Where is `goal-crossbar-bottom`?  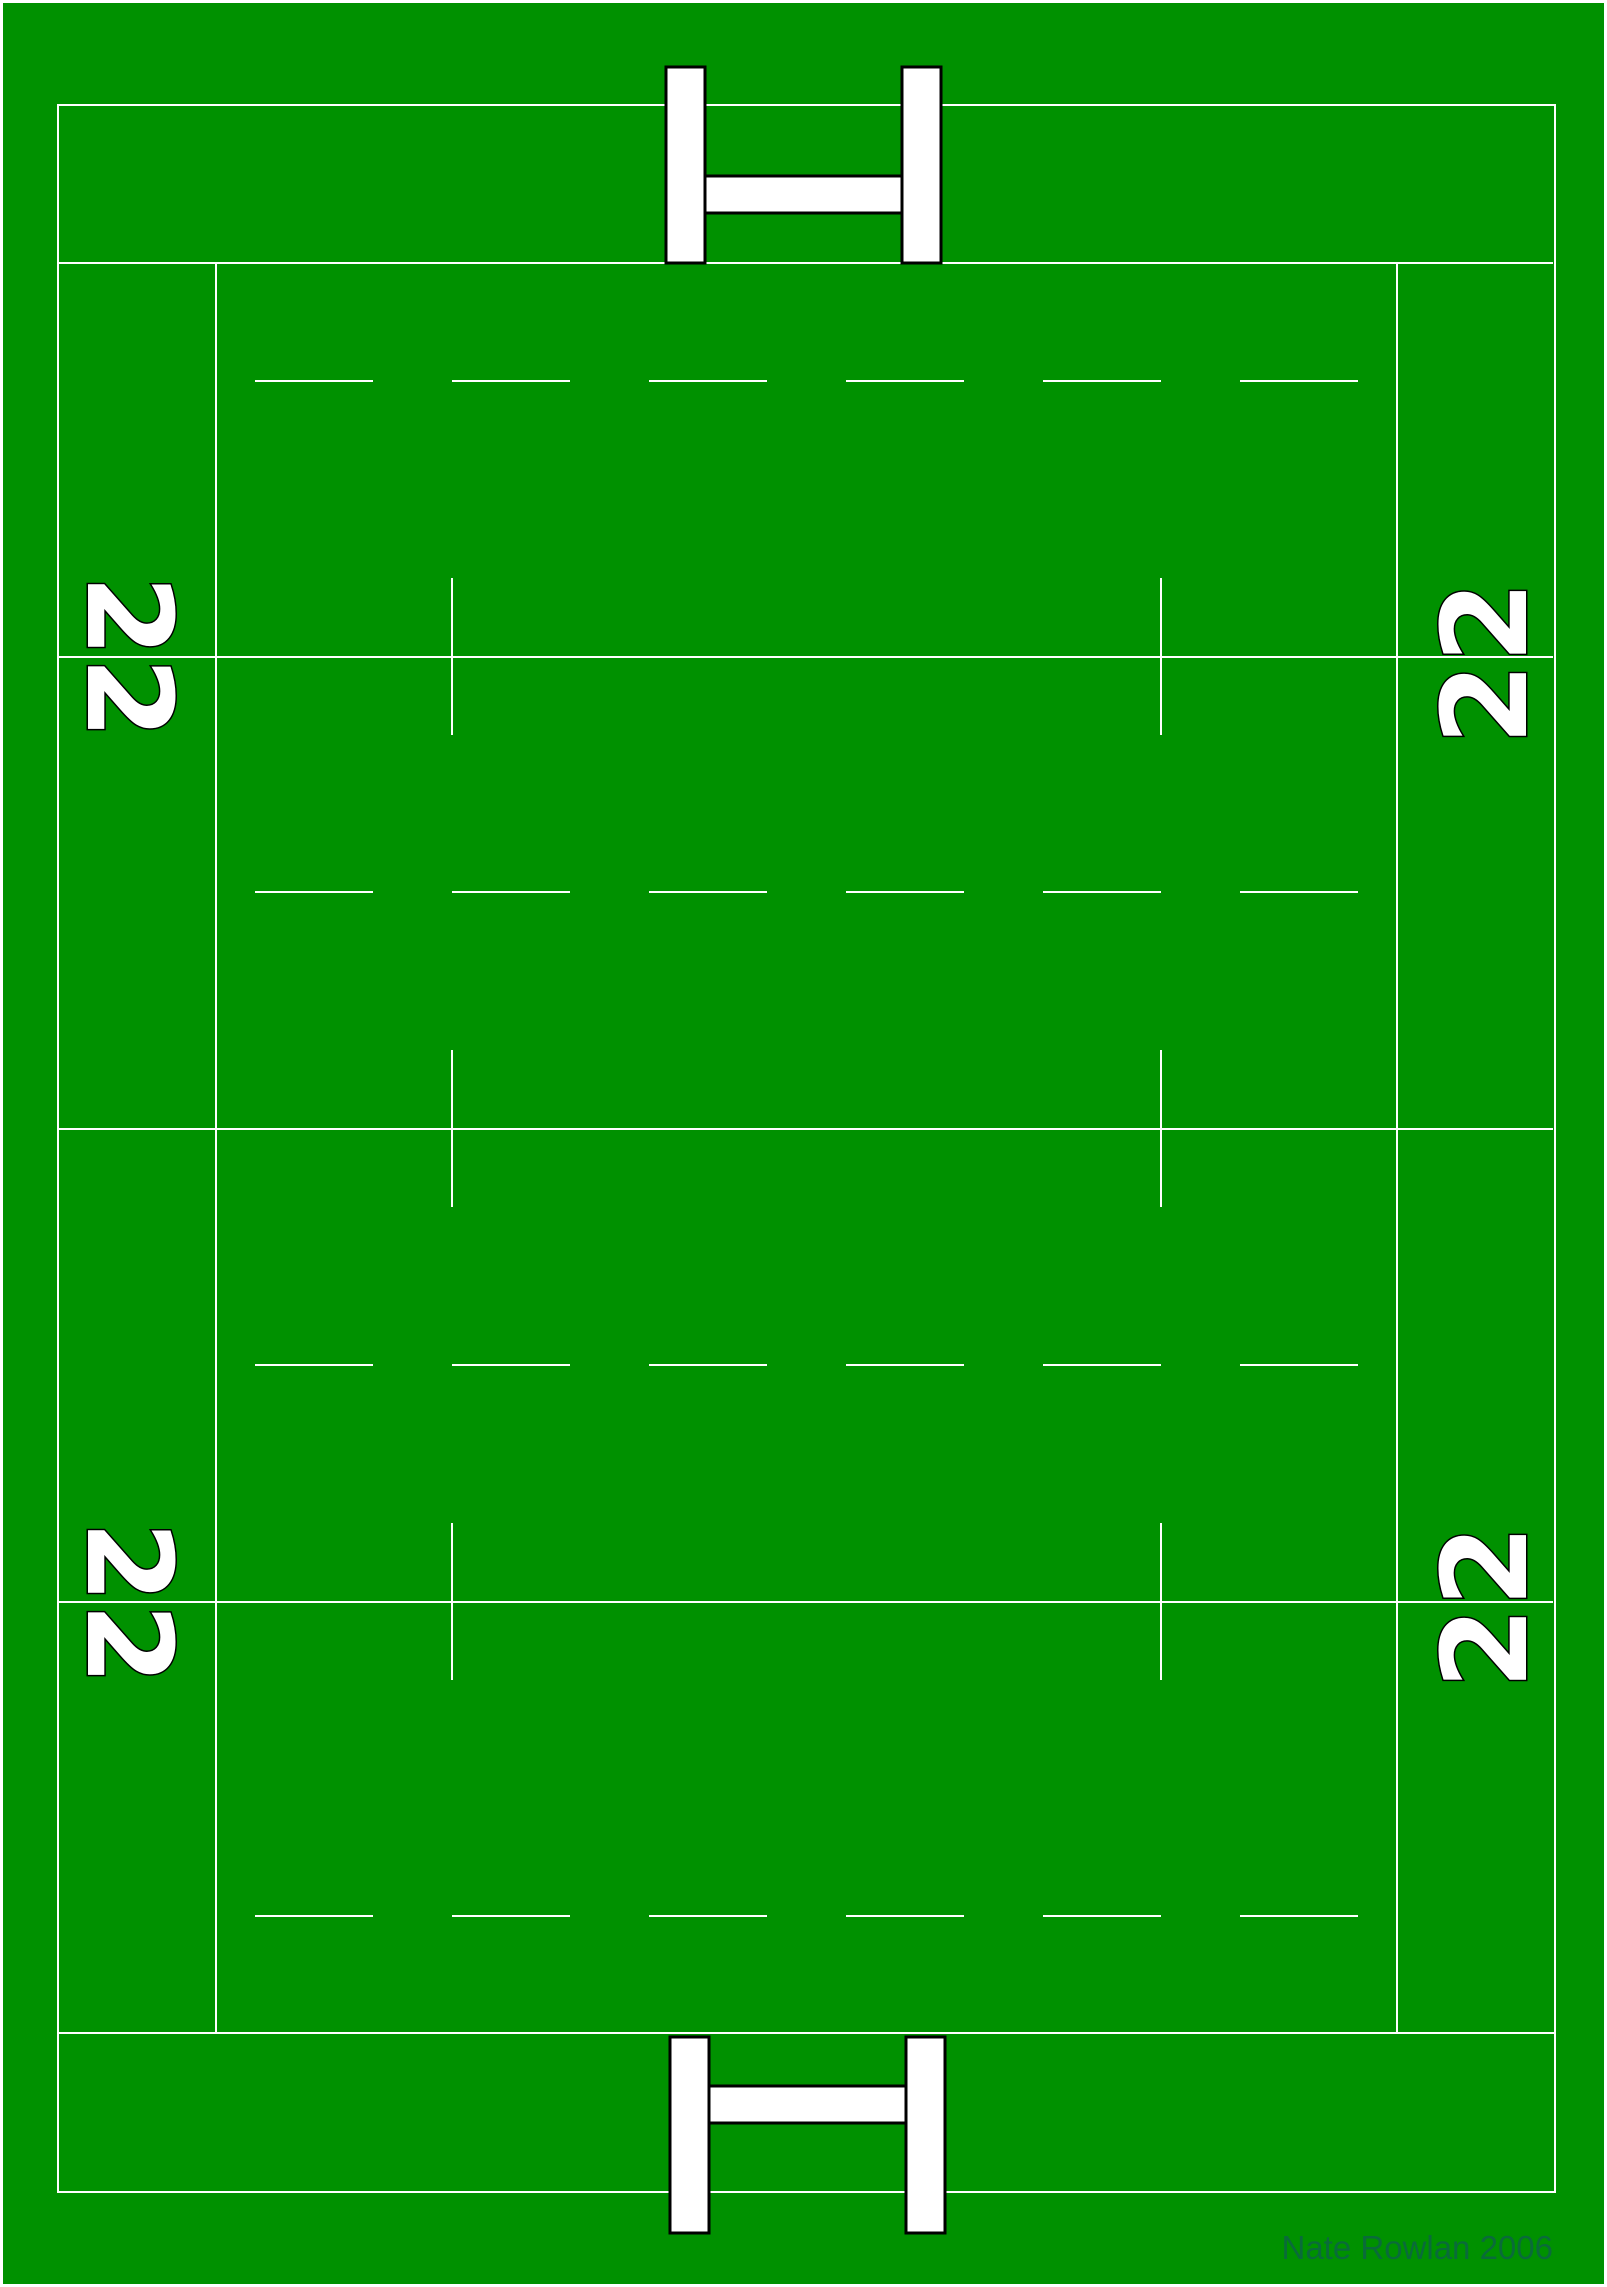
goal-crossbar-bottom is located at coordinates (807, 2104).